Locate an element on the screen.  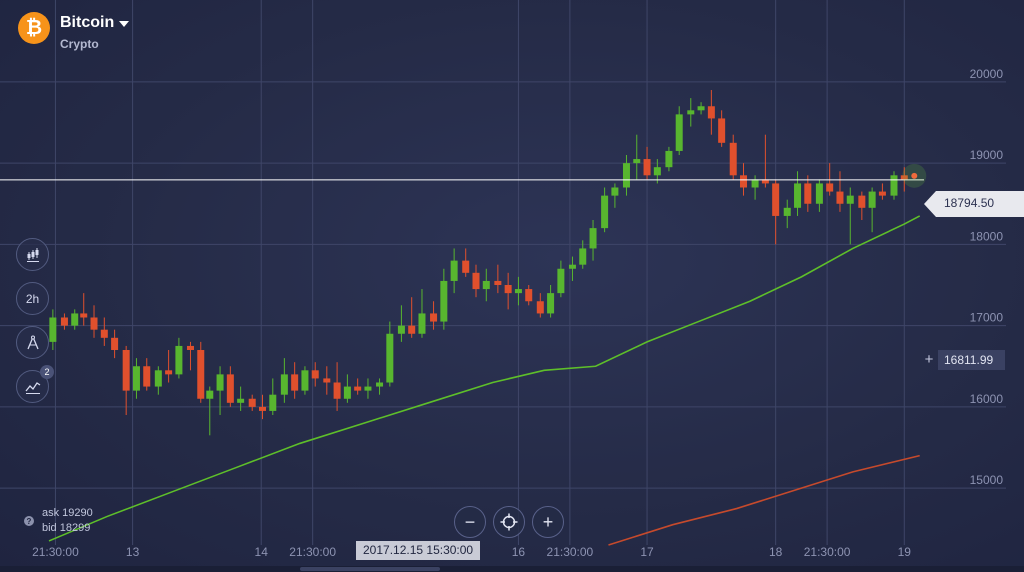
y-tick-label: 17000 is located at coordinates (987, 318).